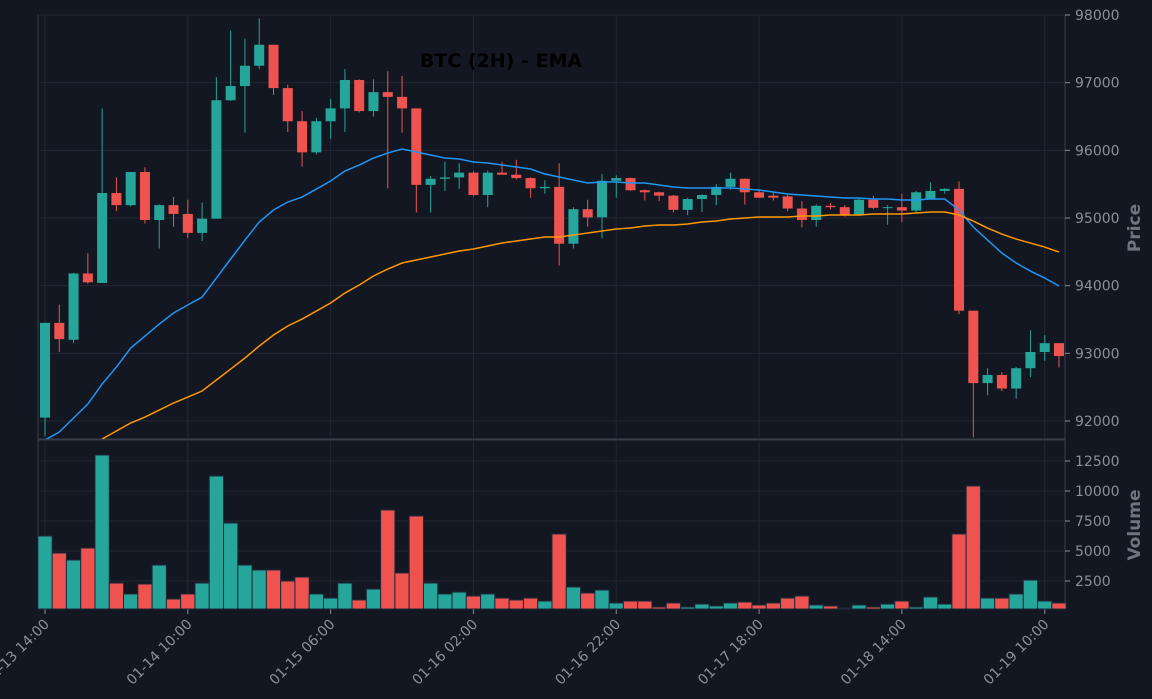  Describe the element at coordinates (1017, 653) in the screenshot. I see `x-tick-label: 01-19 10:00` at that location.